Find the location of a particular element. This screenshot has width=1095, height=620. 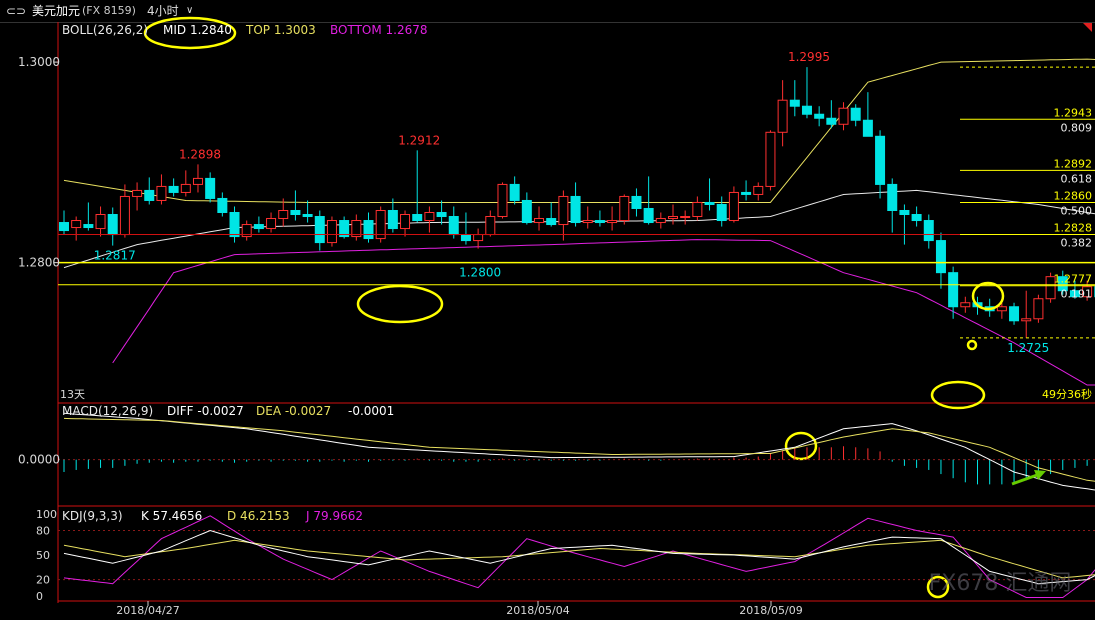

countdown-timer: 49分36秒 is located at coordinates (1067, 394).